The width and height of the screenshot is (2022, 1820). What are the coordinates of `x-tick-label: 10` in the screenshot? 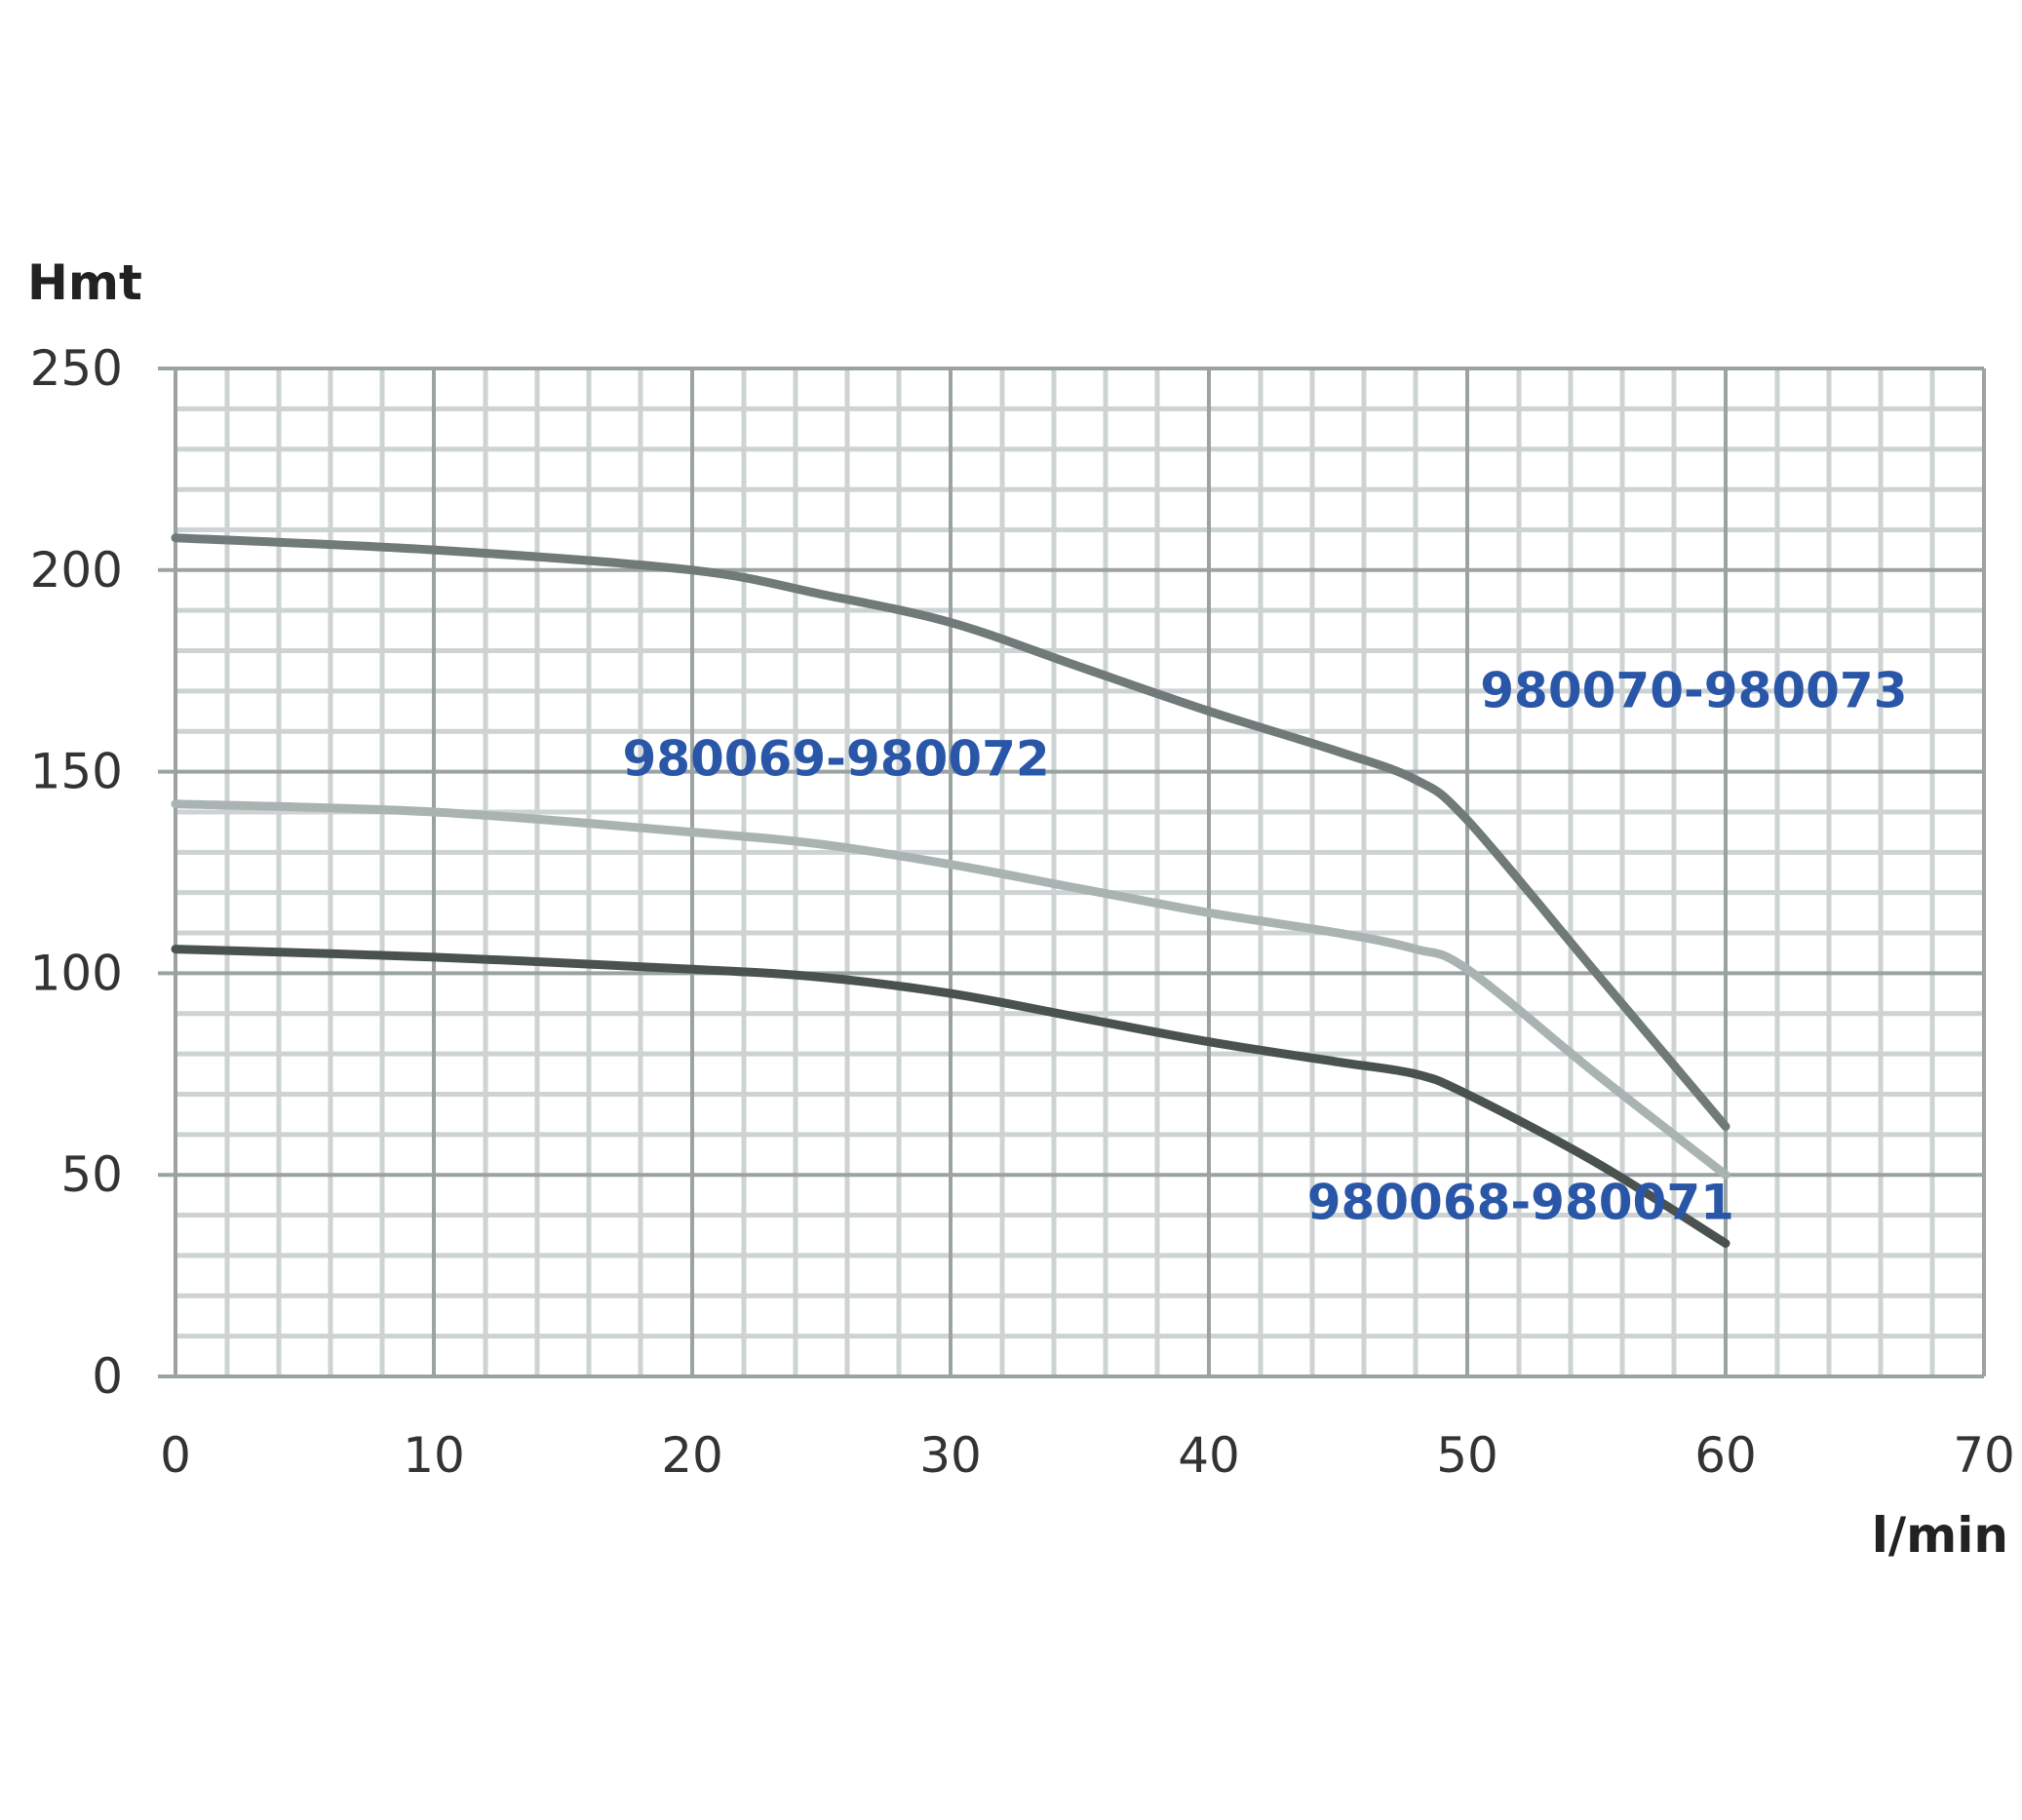 It's located at (434, 1455).